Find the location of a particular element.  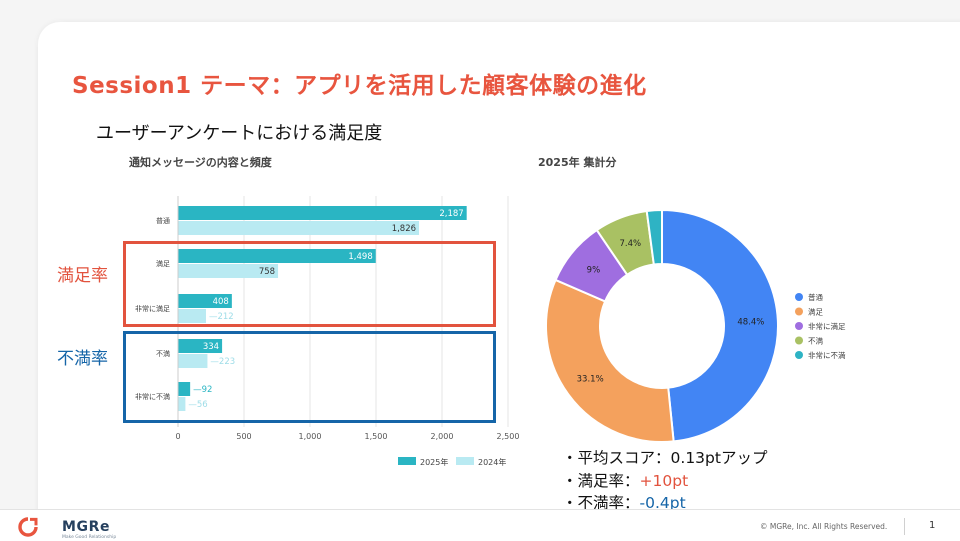

bar-value-label: —212 is located at coordinates (221, 317).